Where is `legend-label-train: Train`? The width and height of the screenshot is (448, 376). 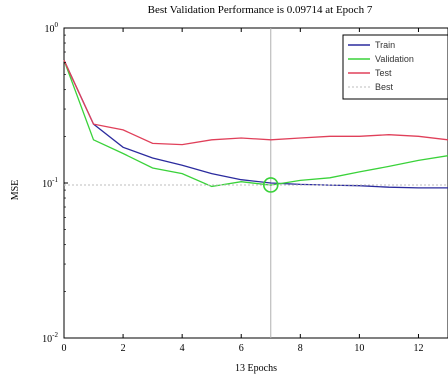 legend-label-train: Train is located at coordinates (385, 45).